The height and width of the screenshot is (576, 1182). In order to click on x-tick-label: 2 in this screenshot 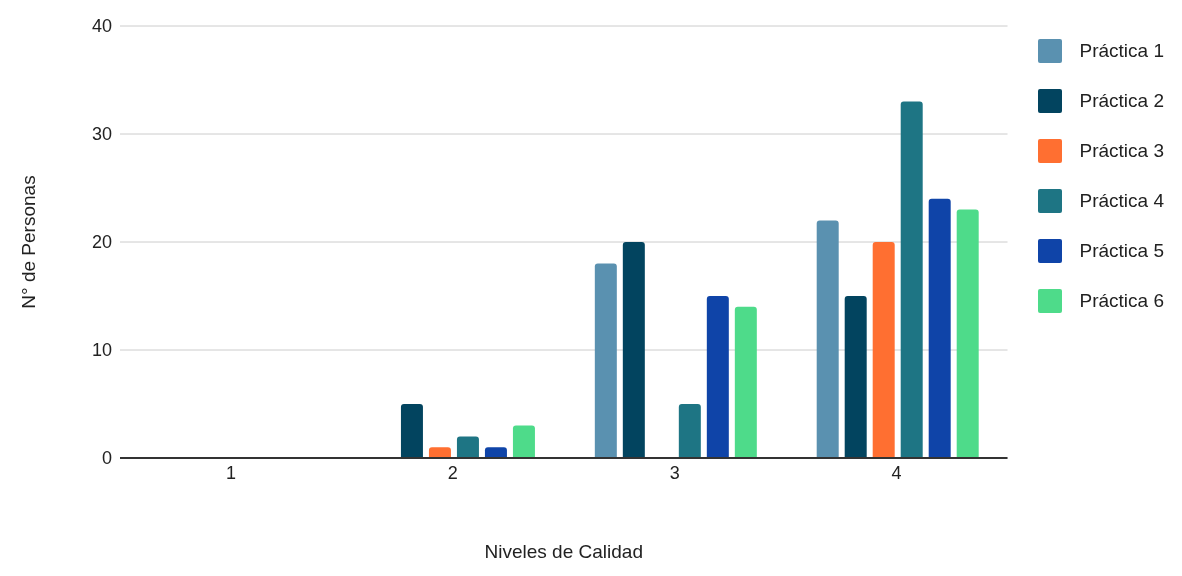, I will do `click(452, 472)`.